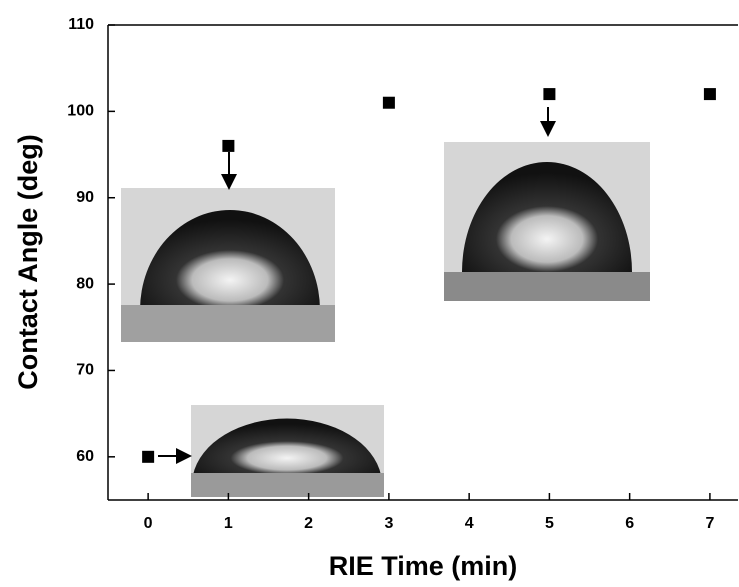  Describe the element at coordinates (85, 283) in the screenshot. I see `y-tick-label: 80` at that location.